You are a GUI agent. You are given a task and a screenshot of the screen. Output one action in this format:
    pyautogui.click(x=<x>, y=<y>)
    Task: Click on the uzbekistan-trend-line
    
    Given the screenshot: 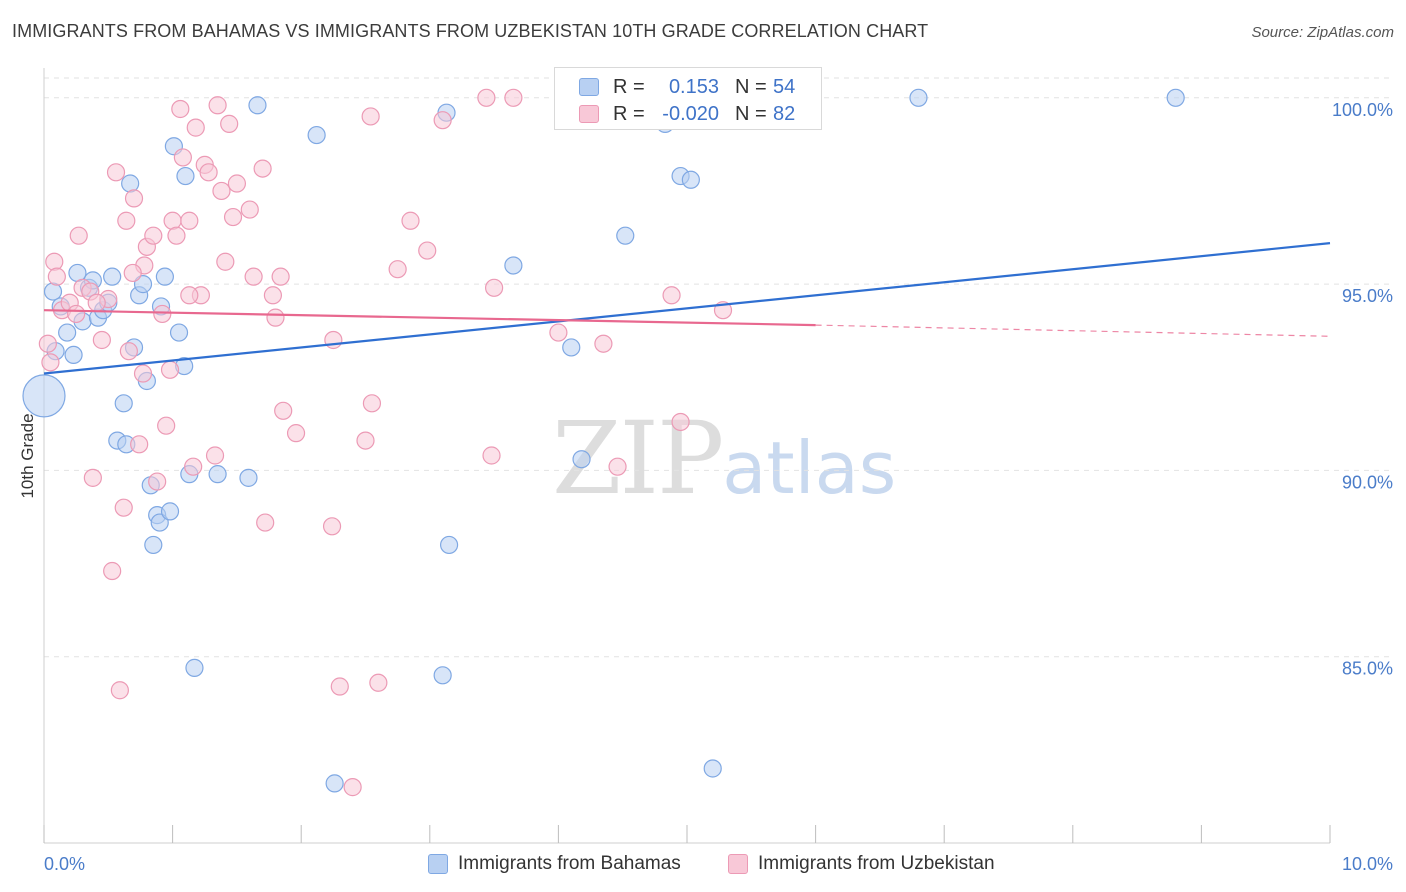 What is the action you would take?
    pyautogui.click(x=429, y=318)
    